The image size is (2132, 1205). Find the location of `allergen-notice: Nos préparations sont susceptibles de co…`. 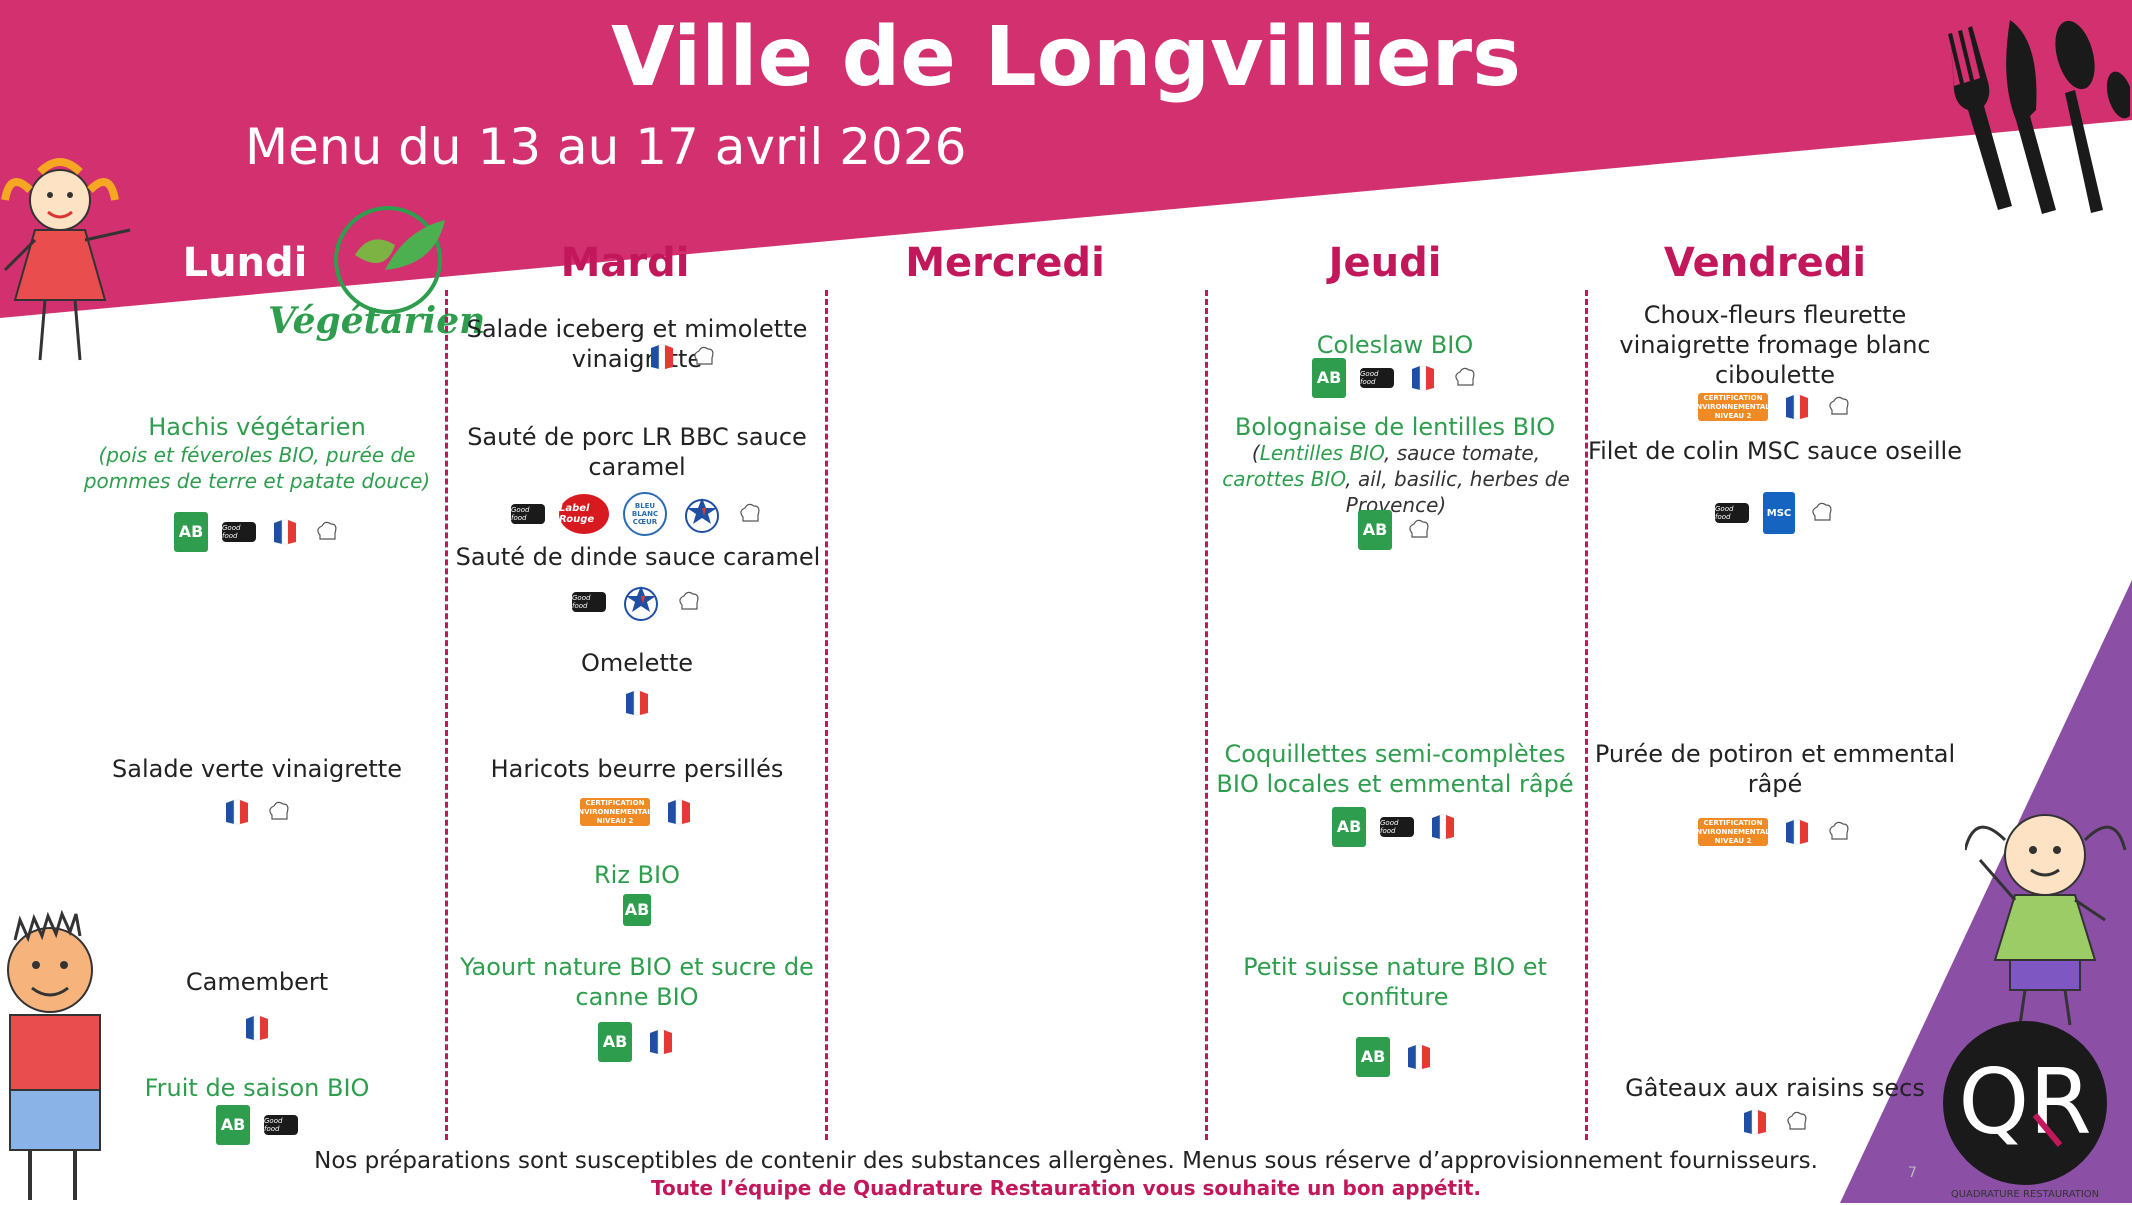

allergen-notice: Nos préparations sont susceptibles de co… is located at coordinates (1066, 1161).